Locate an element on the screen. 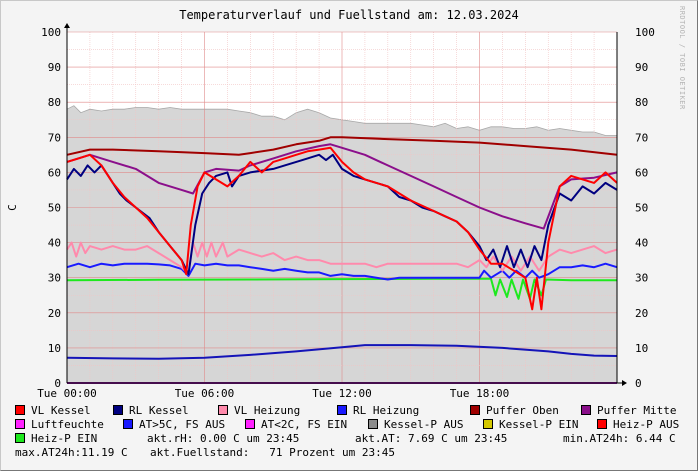  y-axis-label: C is located at coordinates (12, 207).